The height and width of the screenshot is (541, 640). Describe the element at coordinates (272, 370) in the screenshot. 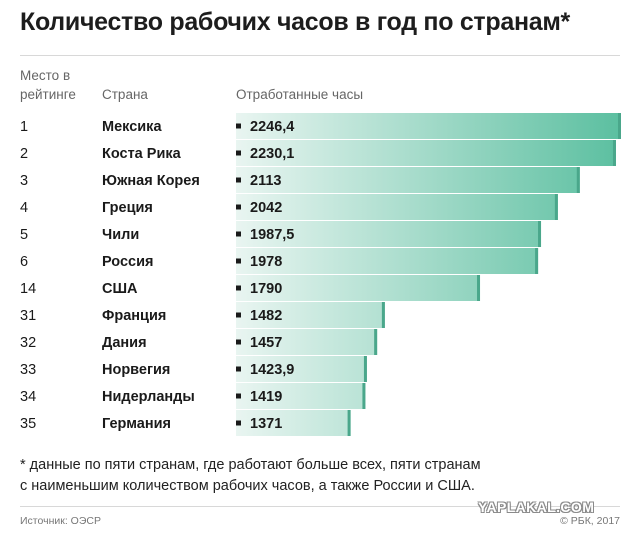

I see `value-label: 1423,9` at that location.